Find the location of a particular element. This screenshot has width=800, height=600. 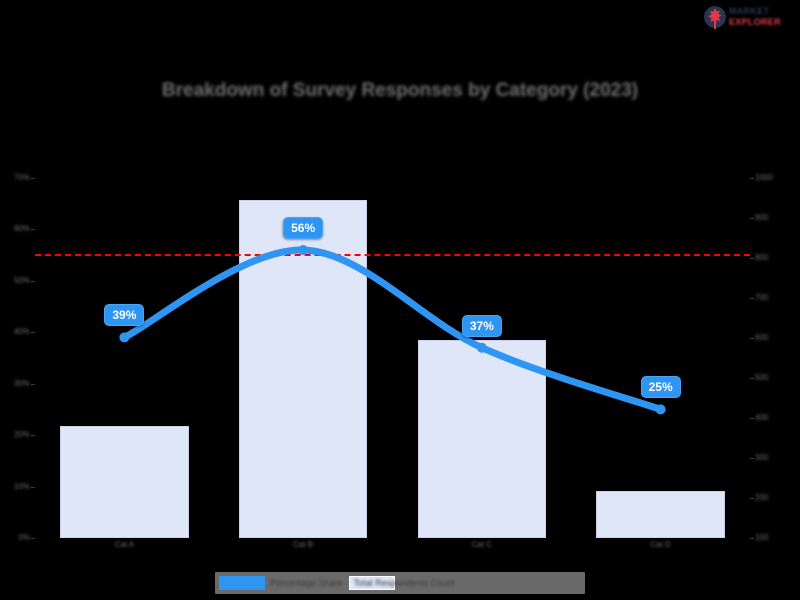

y-axis-right-tick-label: 100 is located at coordinates (762, 537).